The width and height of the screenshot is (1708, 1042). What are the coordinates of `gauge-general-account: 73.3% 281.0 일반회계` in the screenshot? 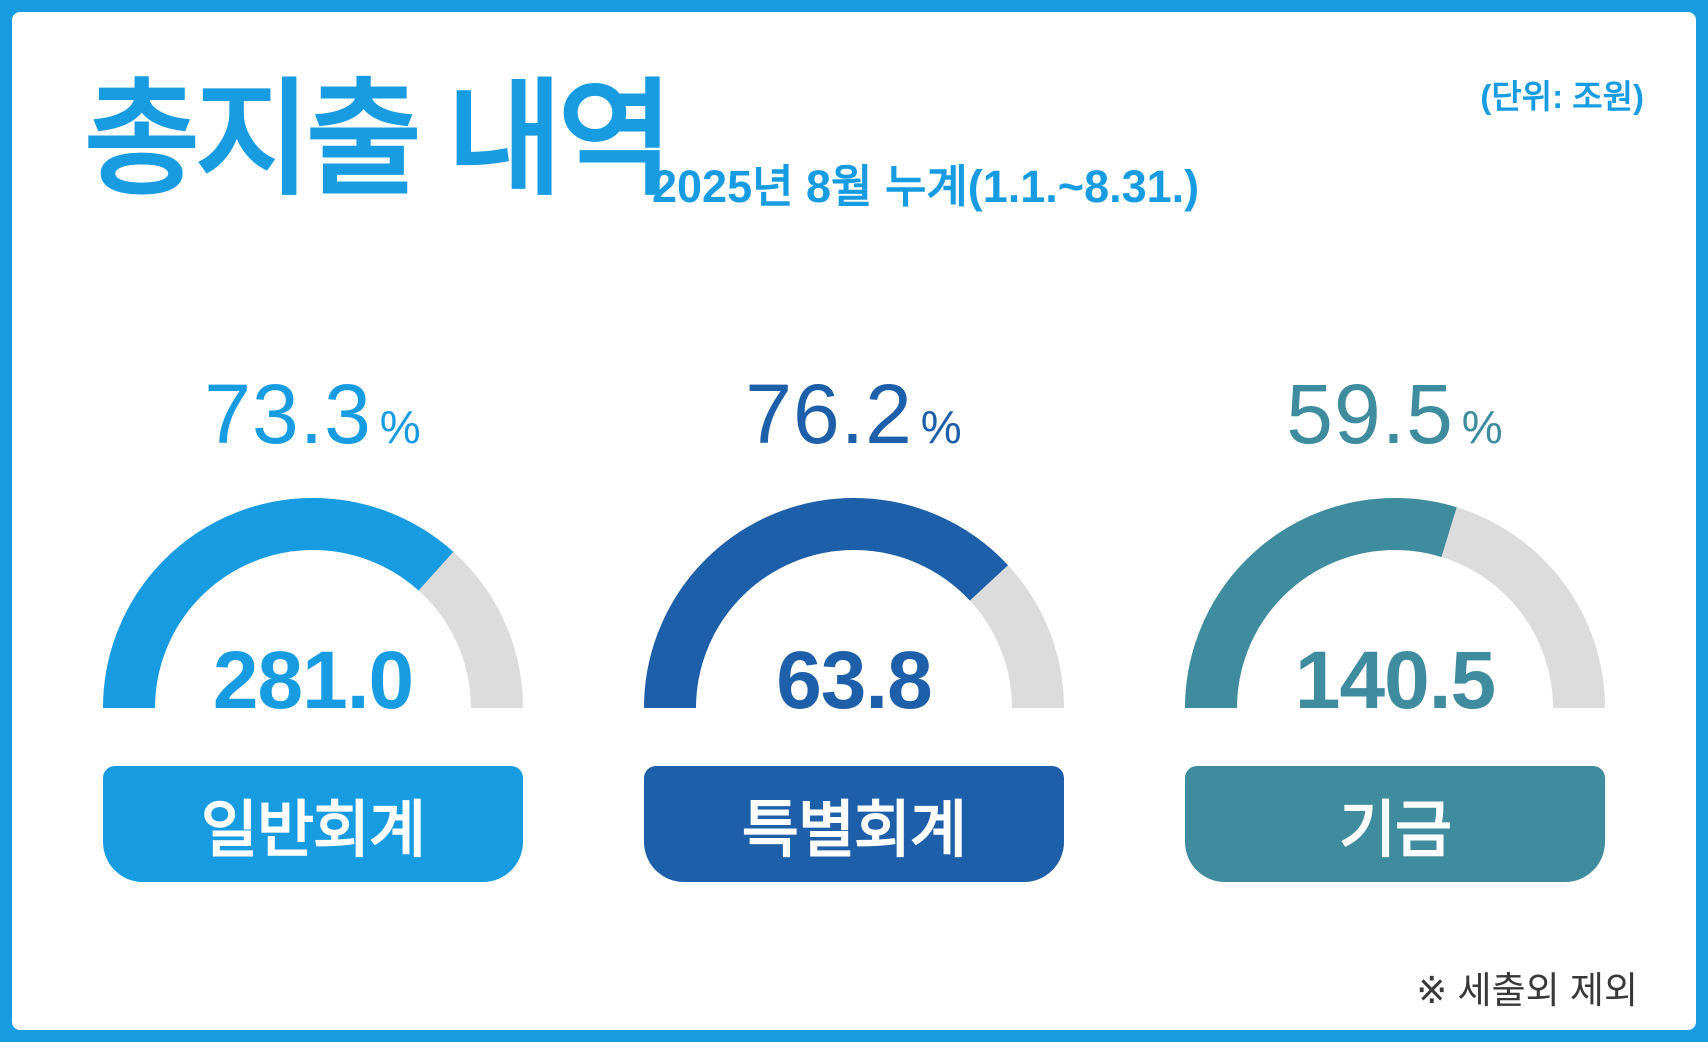 It's located at (313, 626).